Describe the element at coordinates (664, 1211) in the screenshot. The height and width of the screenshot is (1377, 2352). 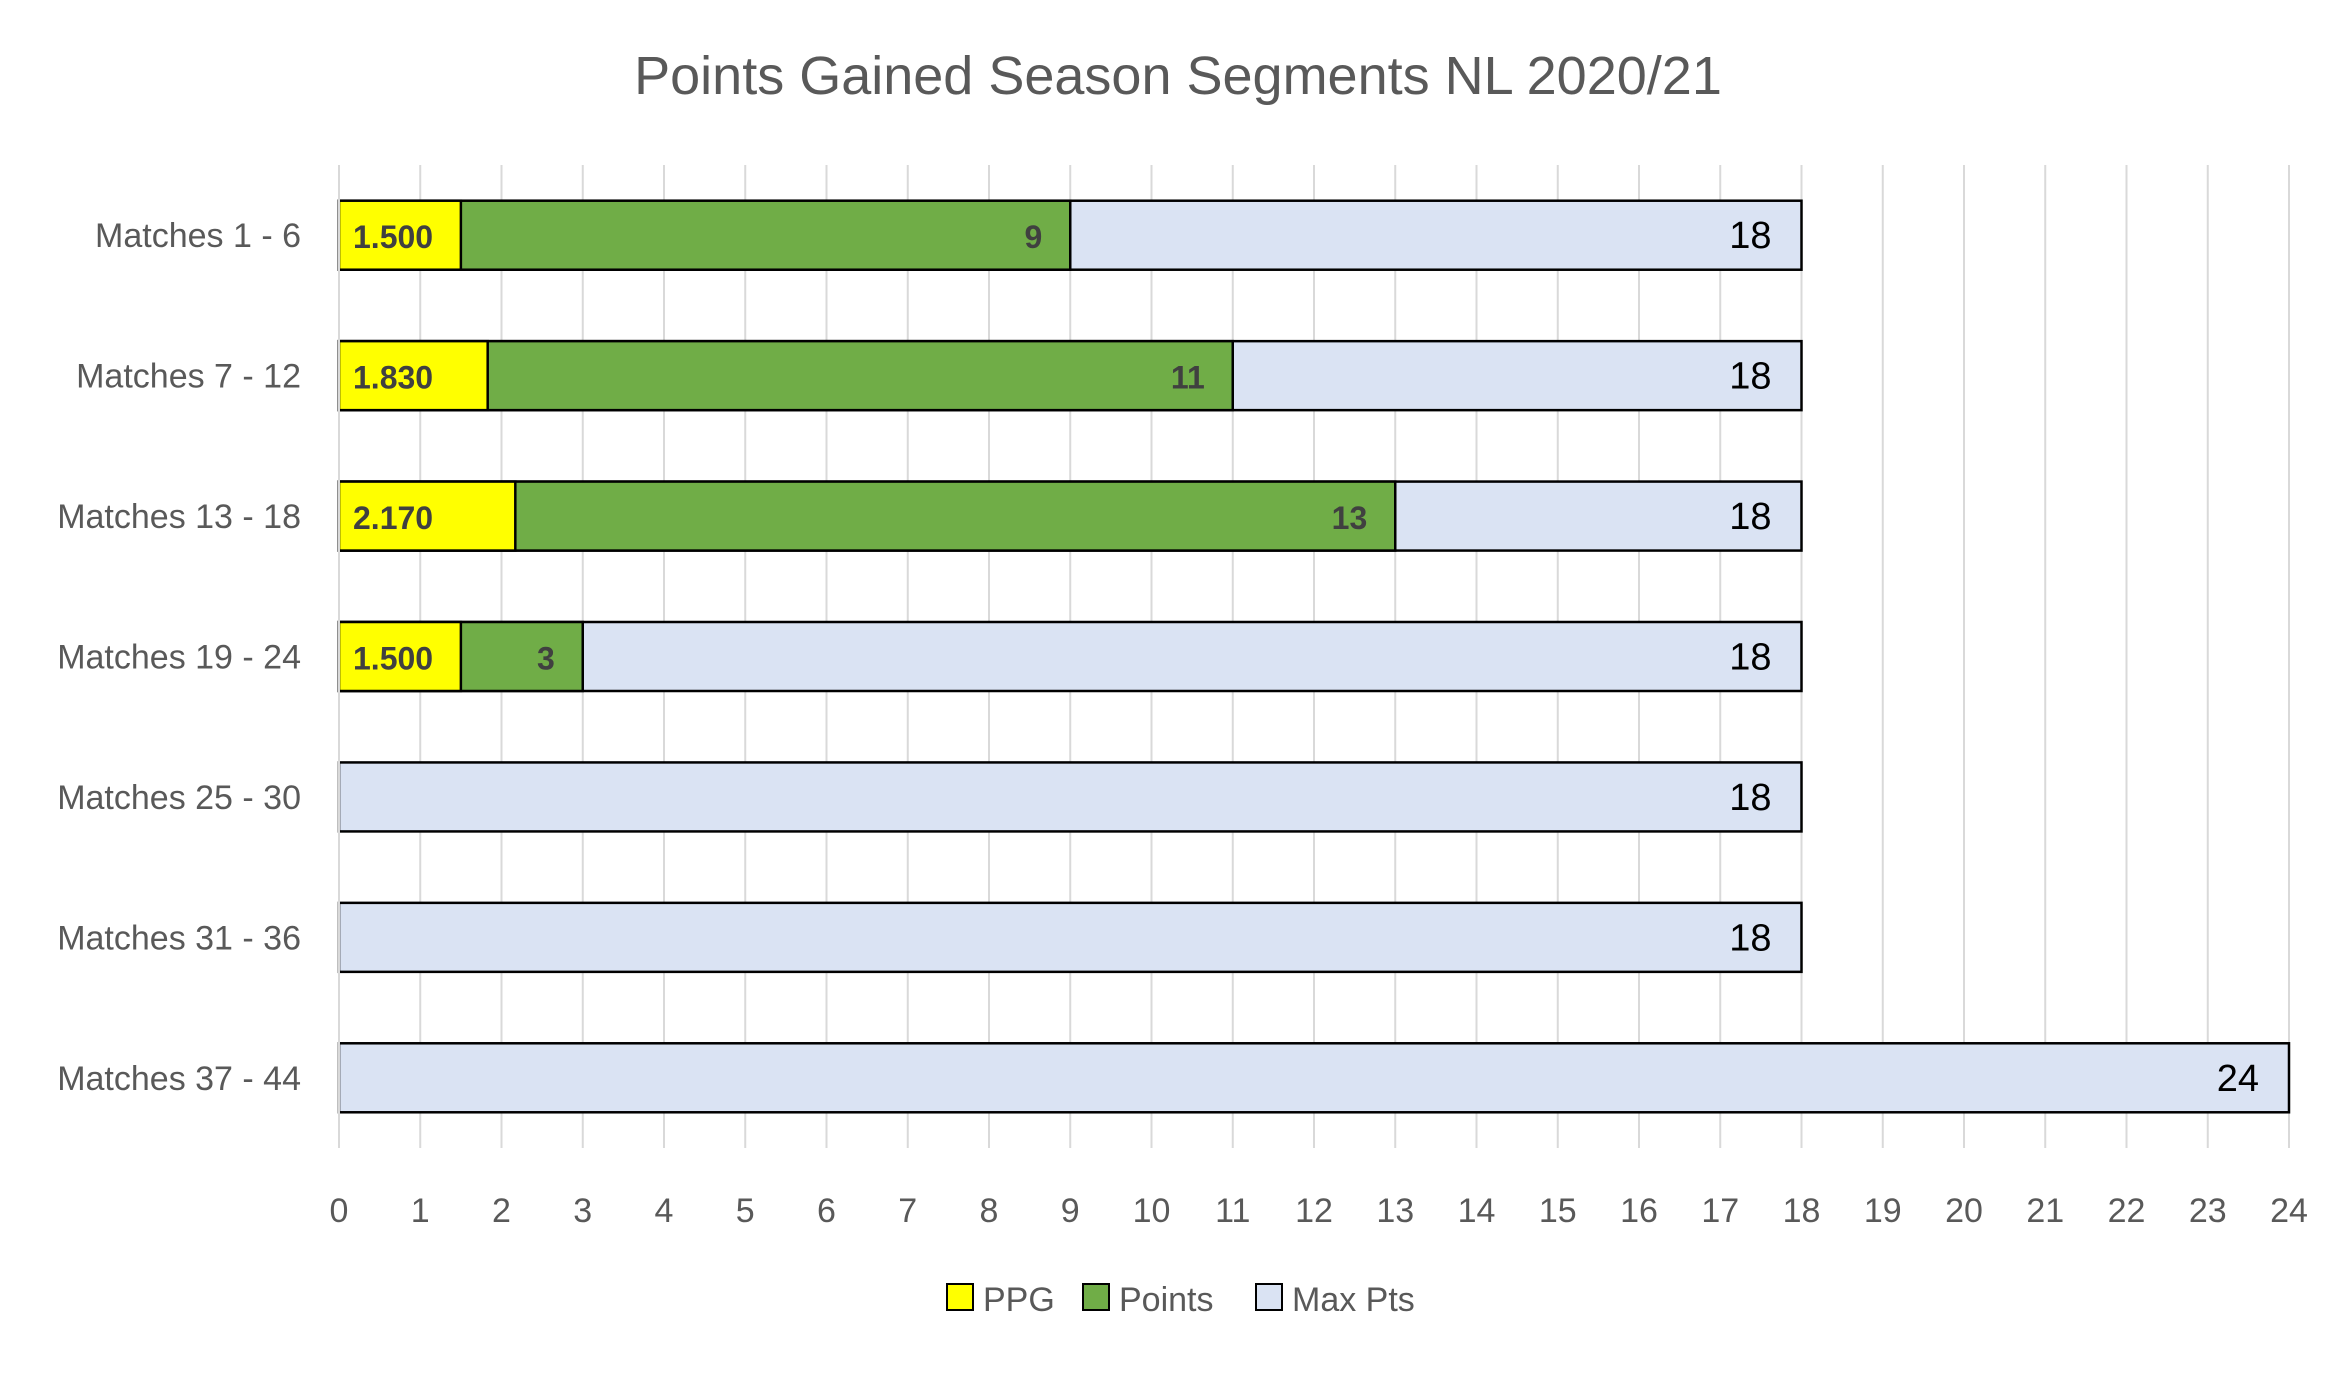
I see `x-tick-label: 4` at that location.